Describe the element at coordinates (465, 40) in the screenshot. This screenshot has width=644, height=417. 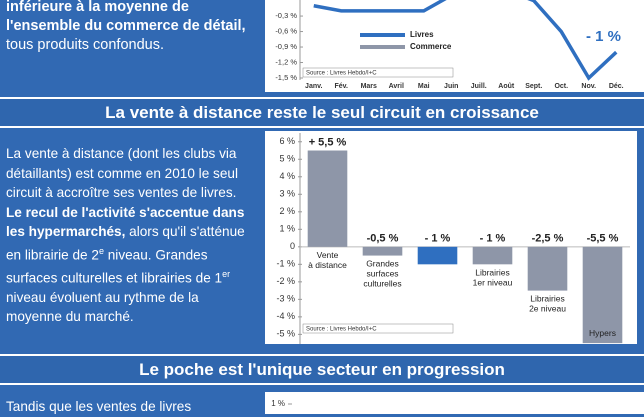
I see `line` at that location.